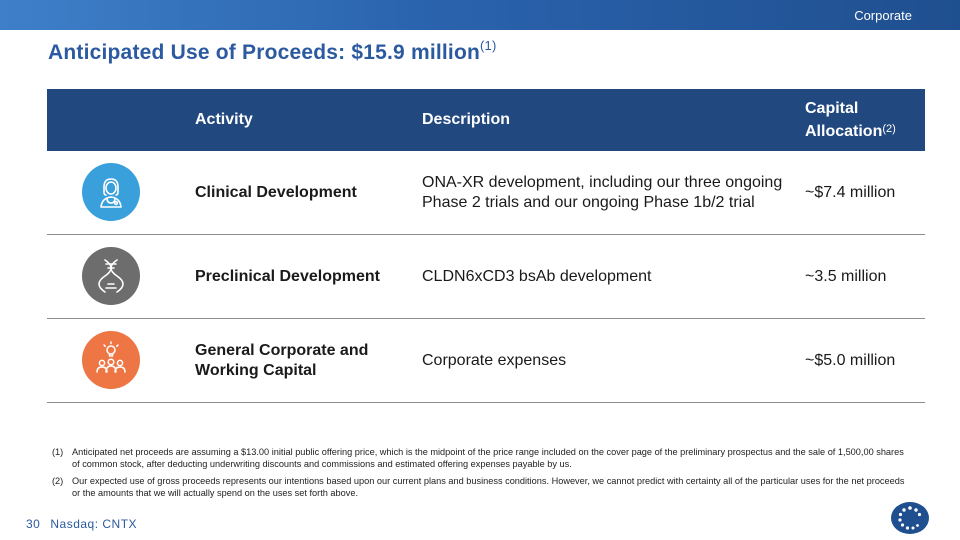 This screenshot has width=960, height=540. What do you see at coordinates (537, 276) in the screenshot?
I see `row-description: CLDN6xCD3 bsAb development` at bounding box center [537, 276].